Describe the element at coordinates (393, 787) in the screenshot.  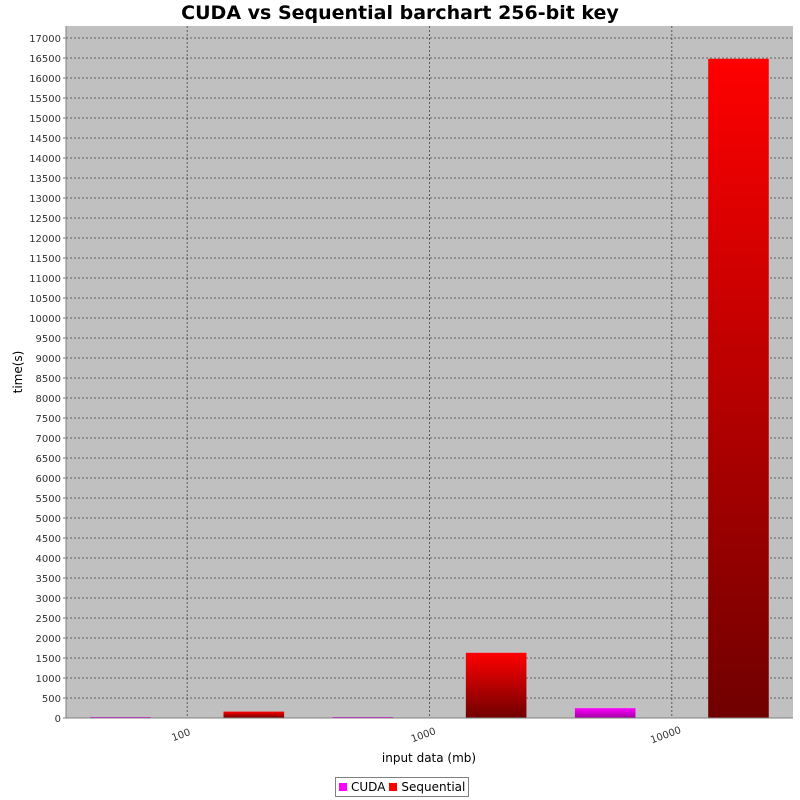
I see `legend-swatch-sequential` at that location.